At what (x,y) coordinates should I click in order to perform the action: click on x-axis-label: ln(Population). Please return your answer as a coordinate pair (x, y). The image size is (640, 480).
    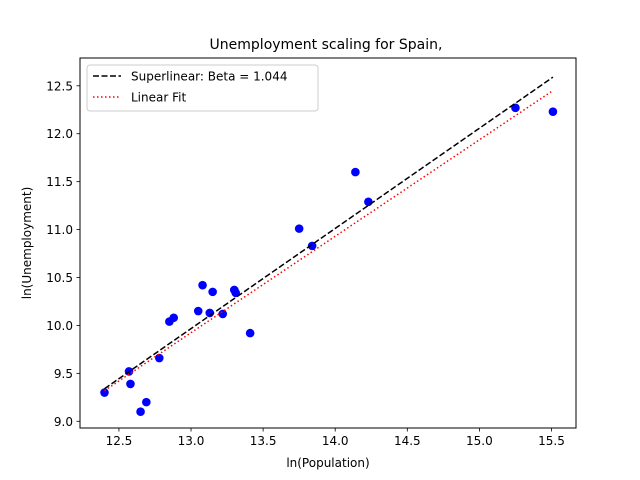
    Looking at the image, I should click on (327, 463).